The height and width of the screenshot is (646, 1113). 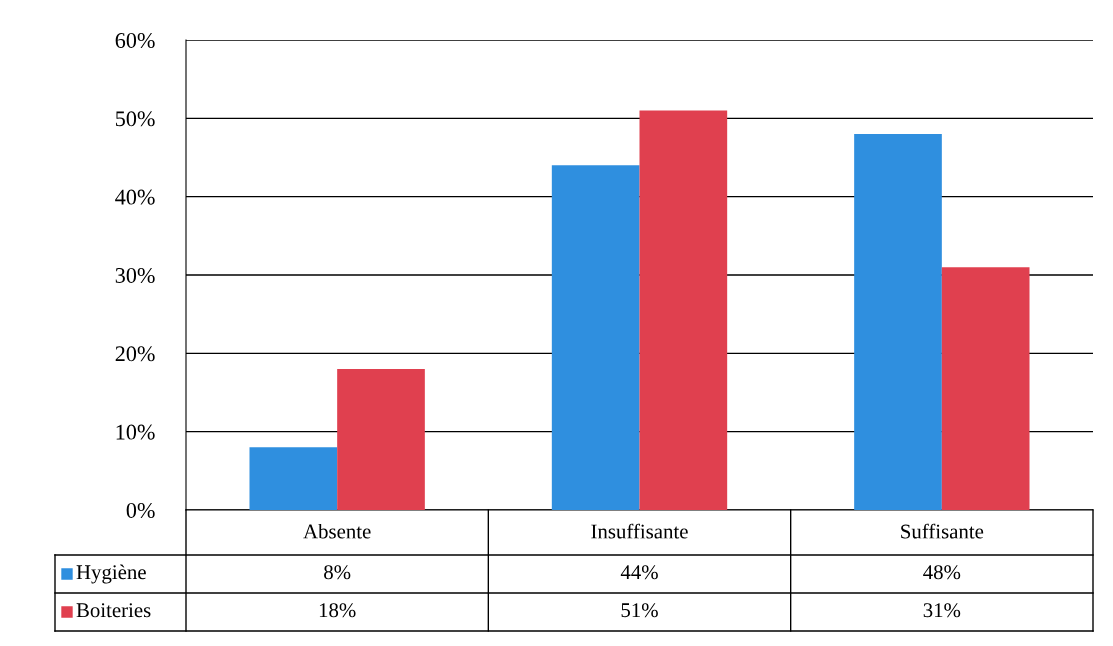 What do you see at coordinates (135, 197) in the screenshot?
I see `y-tick-label: 40%` at bounding box center [135, 197].